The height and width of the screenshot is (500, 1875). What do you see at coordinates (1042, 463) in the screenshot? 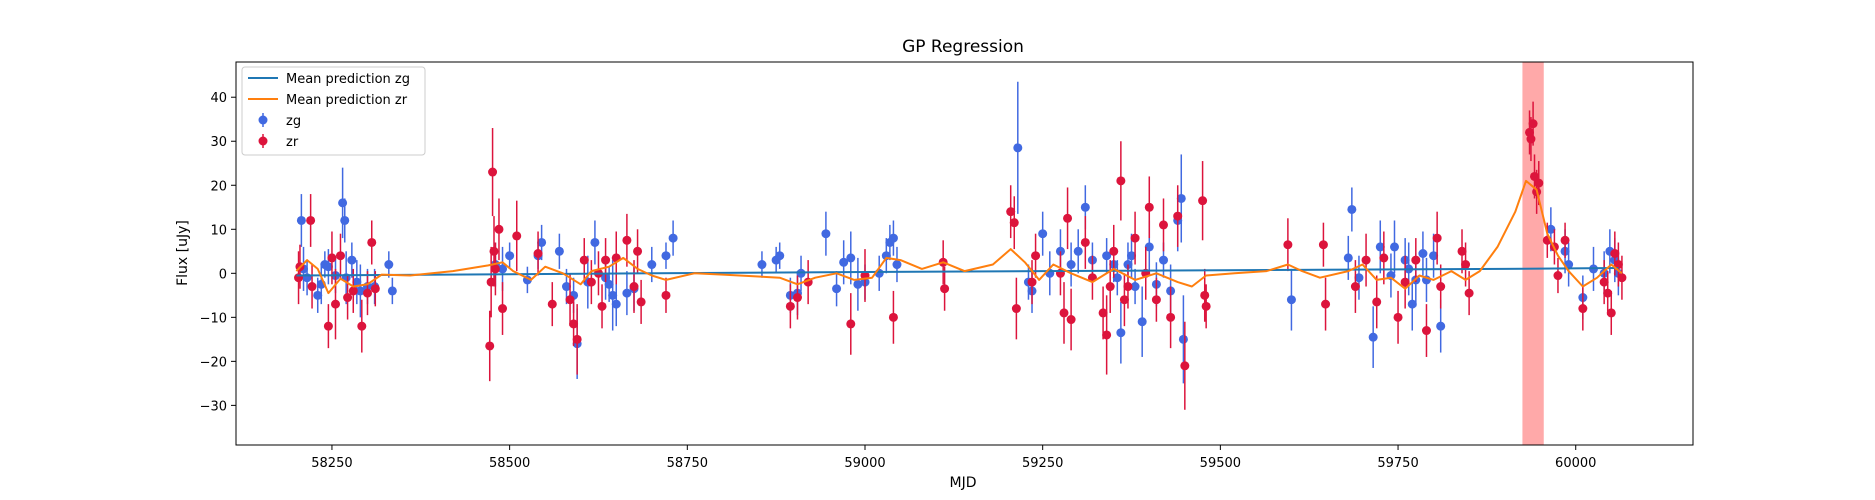
I see `x-tick-label: 59250` at bounding box center [1042, 463].